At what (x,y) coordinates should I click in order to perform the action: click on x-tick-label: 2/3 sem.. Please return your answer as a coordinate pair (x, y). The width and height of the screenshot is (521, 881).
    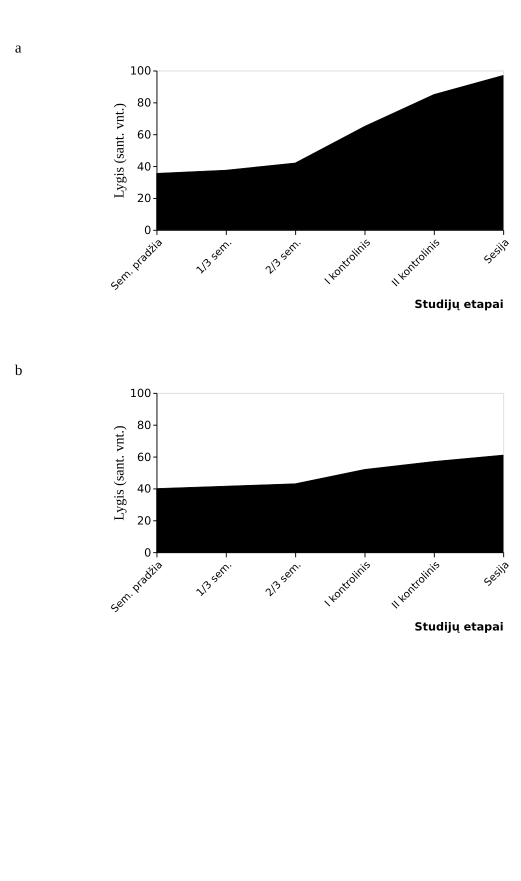
    Looking at the image, I should click on (284, 256).